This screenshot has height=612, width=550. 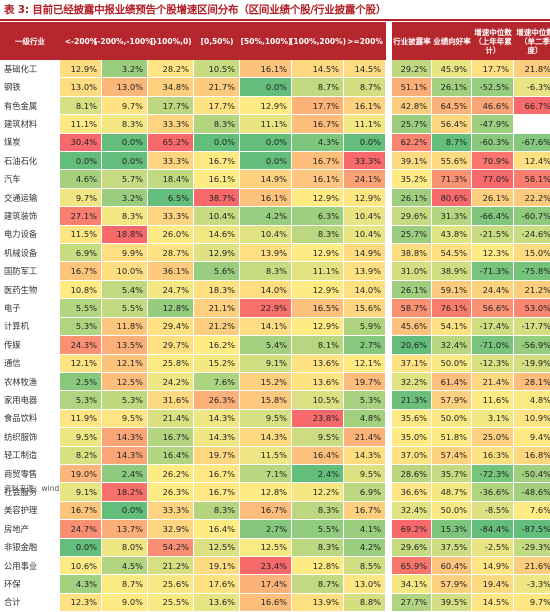 I want to click on table-cell: 14.3%, so click(x=125, y=437).